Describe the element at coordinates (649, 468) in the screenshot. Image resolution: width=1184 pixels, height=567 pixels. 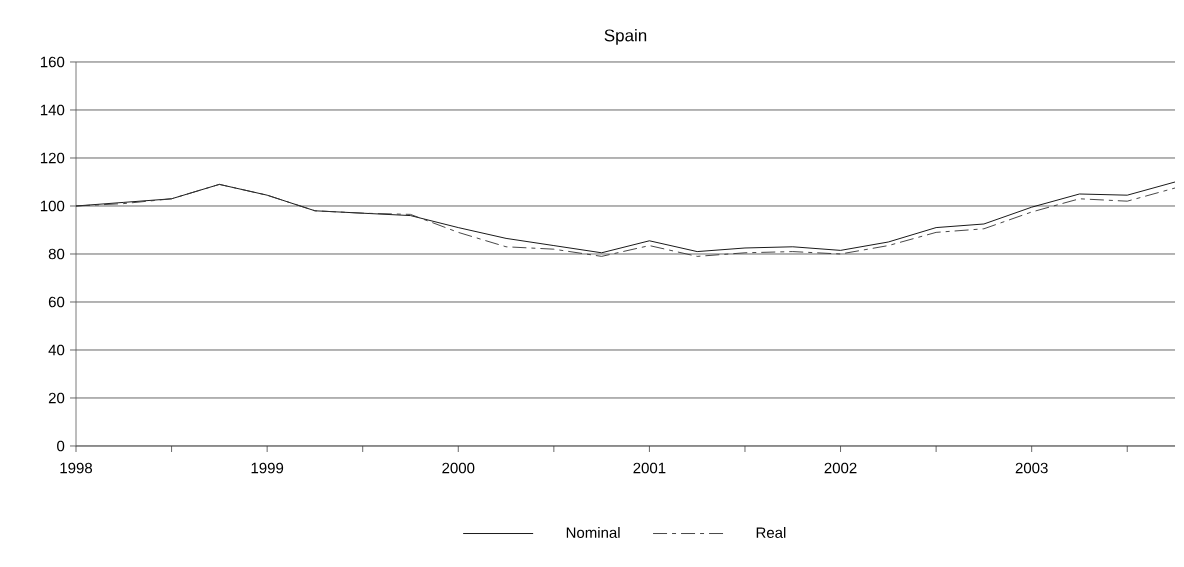
I see `x-tick-label: 2001` at that location.